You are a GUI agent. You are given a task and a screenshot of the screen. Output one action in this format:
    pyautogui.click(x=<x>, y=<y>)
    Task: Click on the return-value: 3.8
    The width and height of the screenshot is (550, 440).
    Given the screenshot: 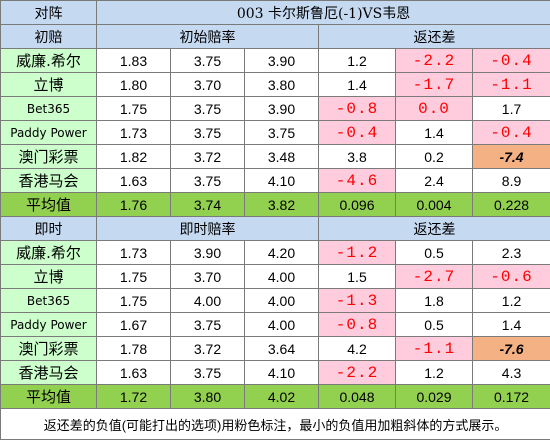 What is the action you would take?
    pyautogui.click(x=357, y=157)
    